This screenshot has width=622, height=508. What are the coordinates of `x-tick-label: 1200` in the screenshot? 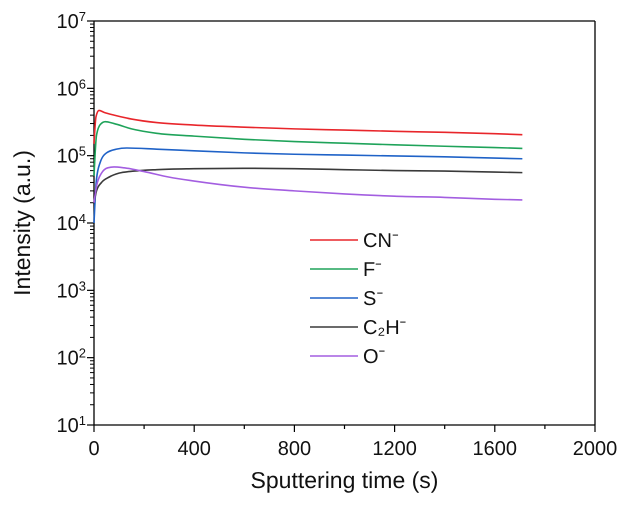 It's located at (394, 449).